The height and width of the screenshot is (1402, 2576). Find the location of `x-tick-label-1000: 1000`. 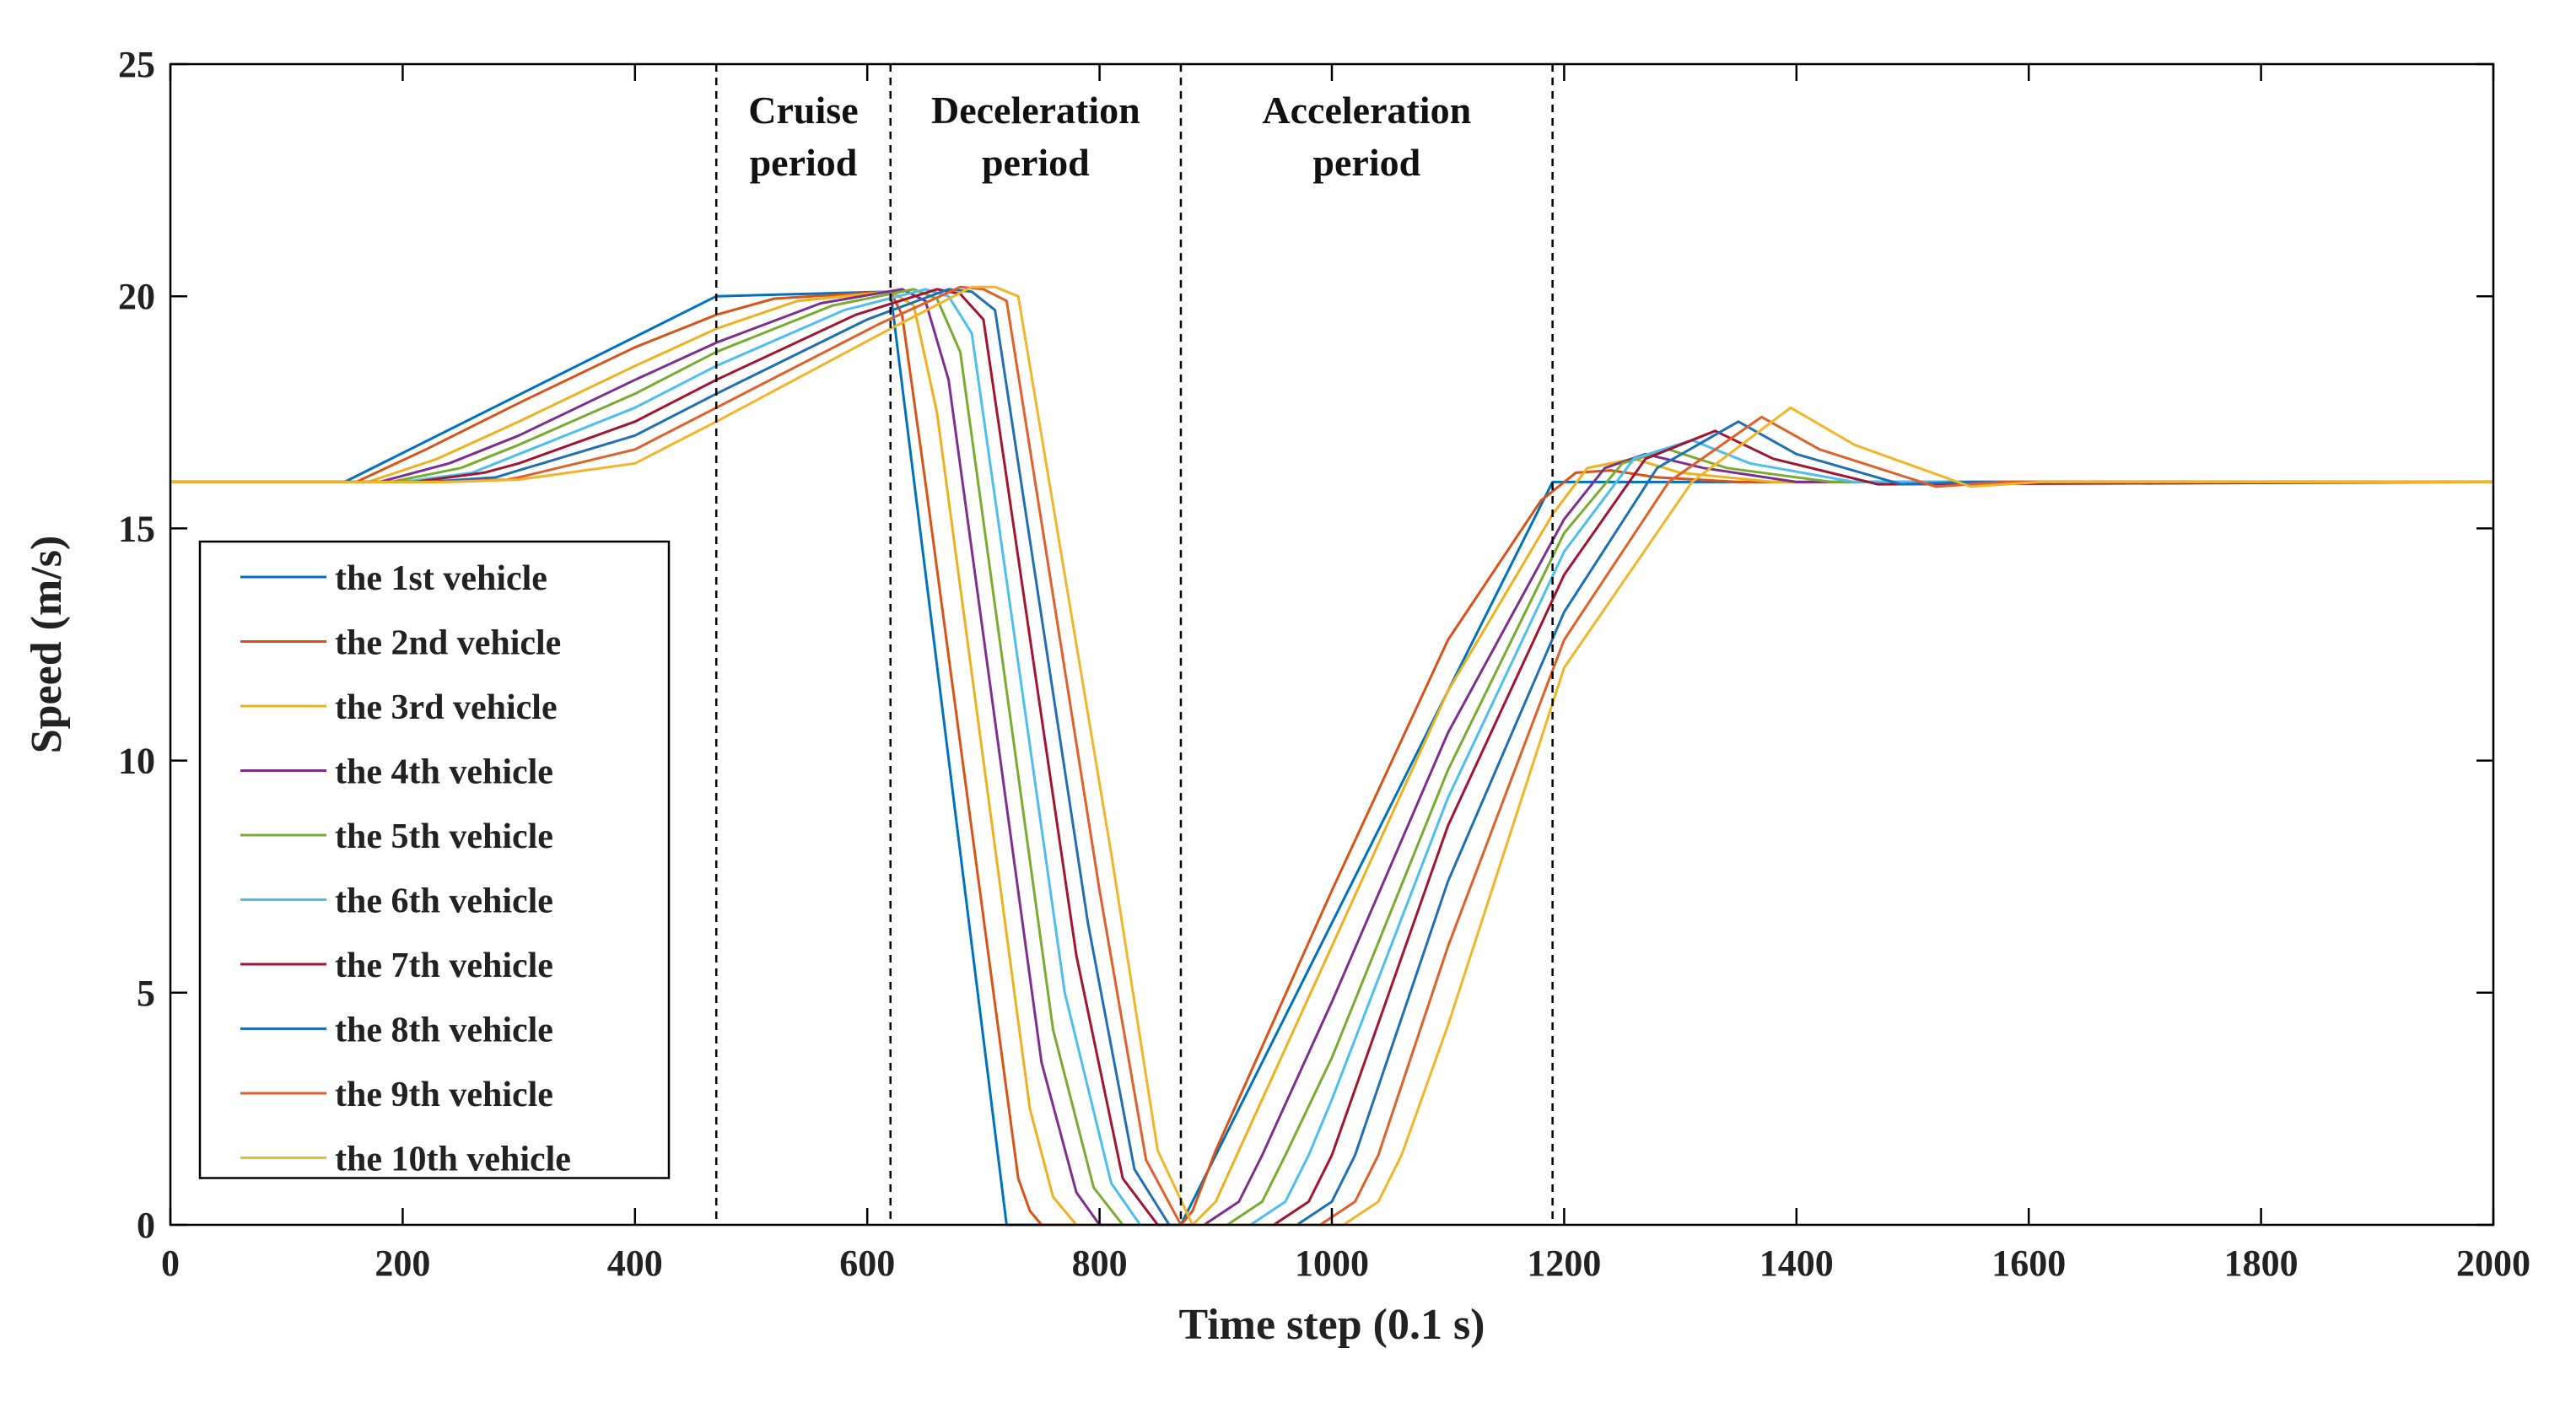

x-tick-label-1000: 1000 is located at coordinates (1332, 1263).